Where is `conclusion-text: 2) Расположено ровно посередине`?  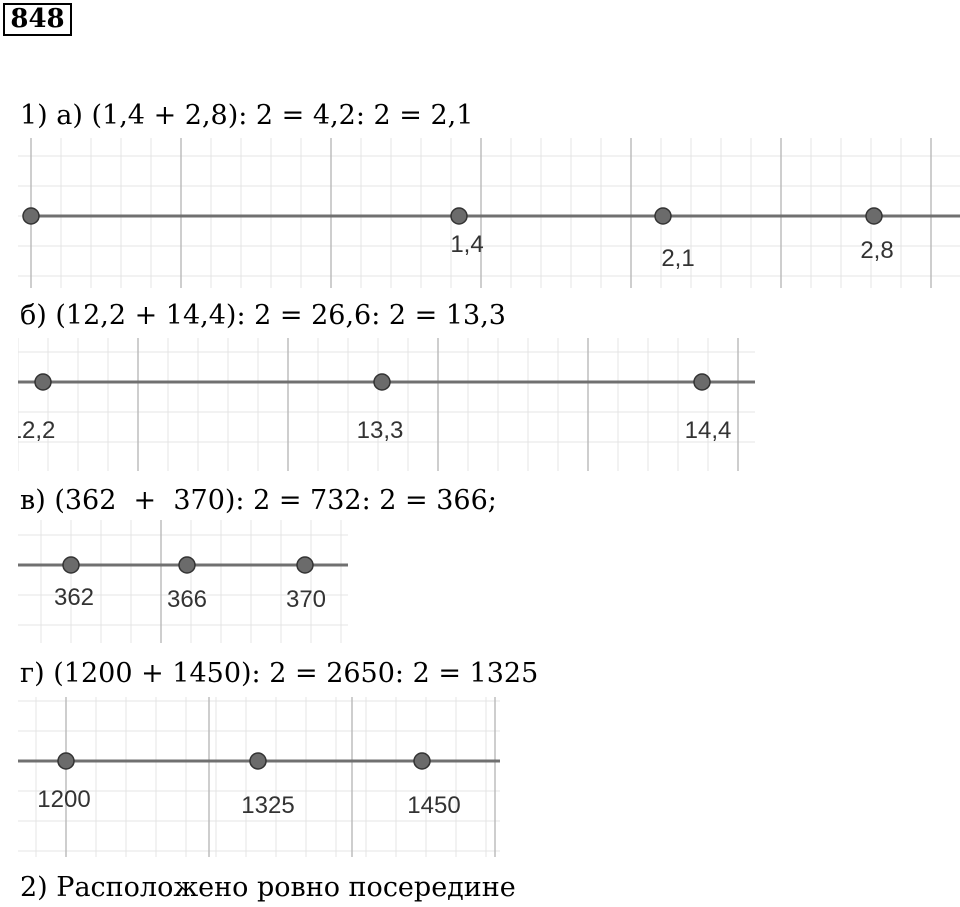
conclusion-text: 2) Расположено ровно посередине is located at coordinates (268, 887).